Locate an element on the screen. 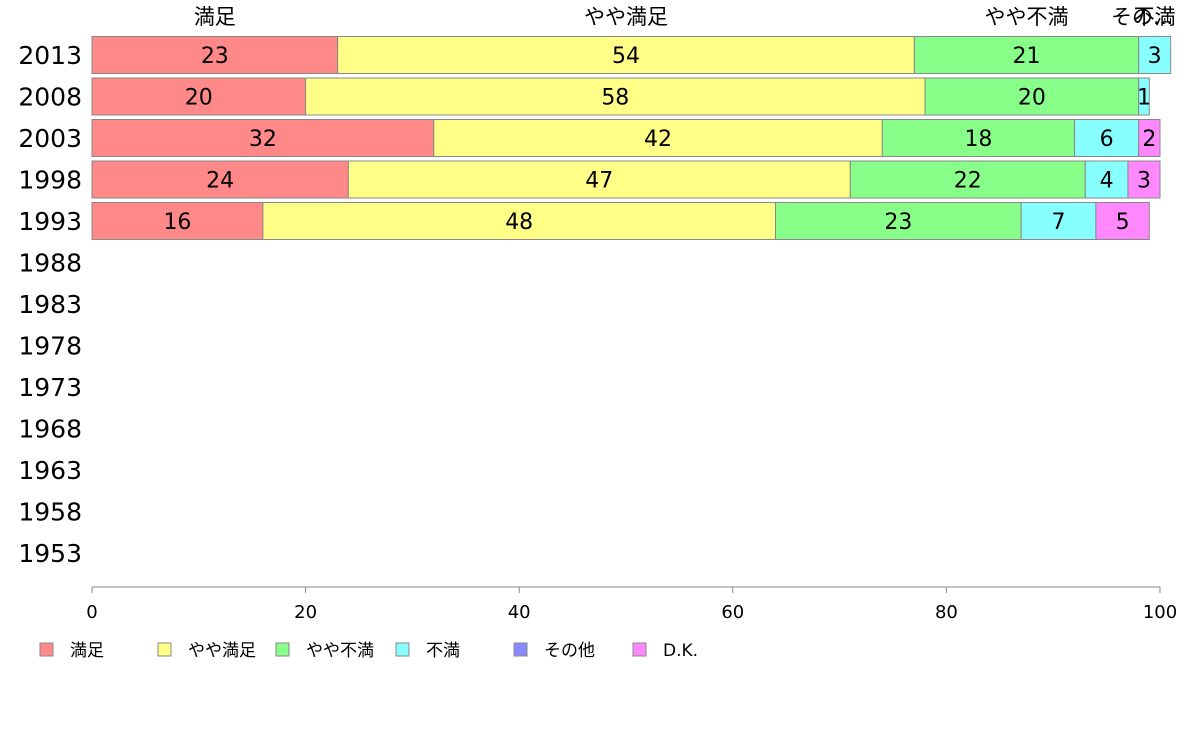 This screenshot has width=1188, height=736. legend: 満足 やや満足 やや不満 不満 その他 D.K. is located at coordinates (368, 651).